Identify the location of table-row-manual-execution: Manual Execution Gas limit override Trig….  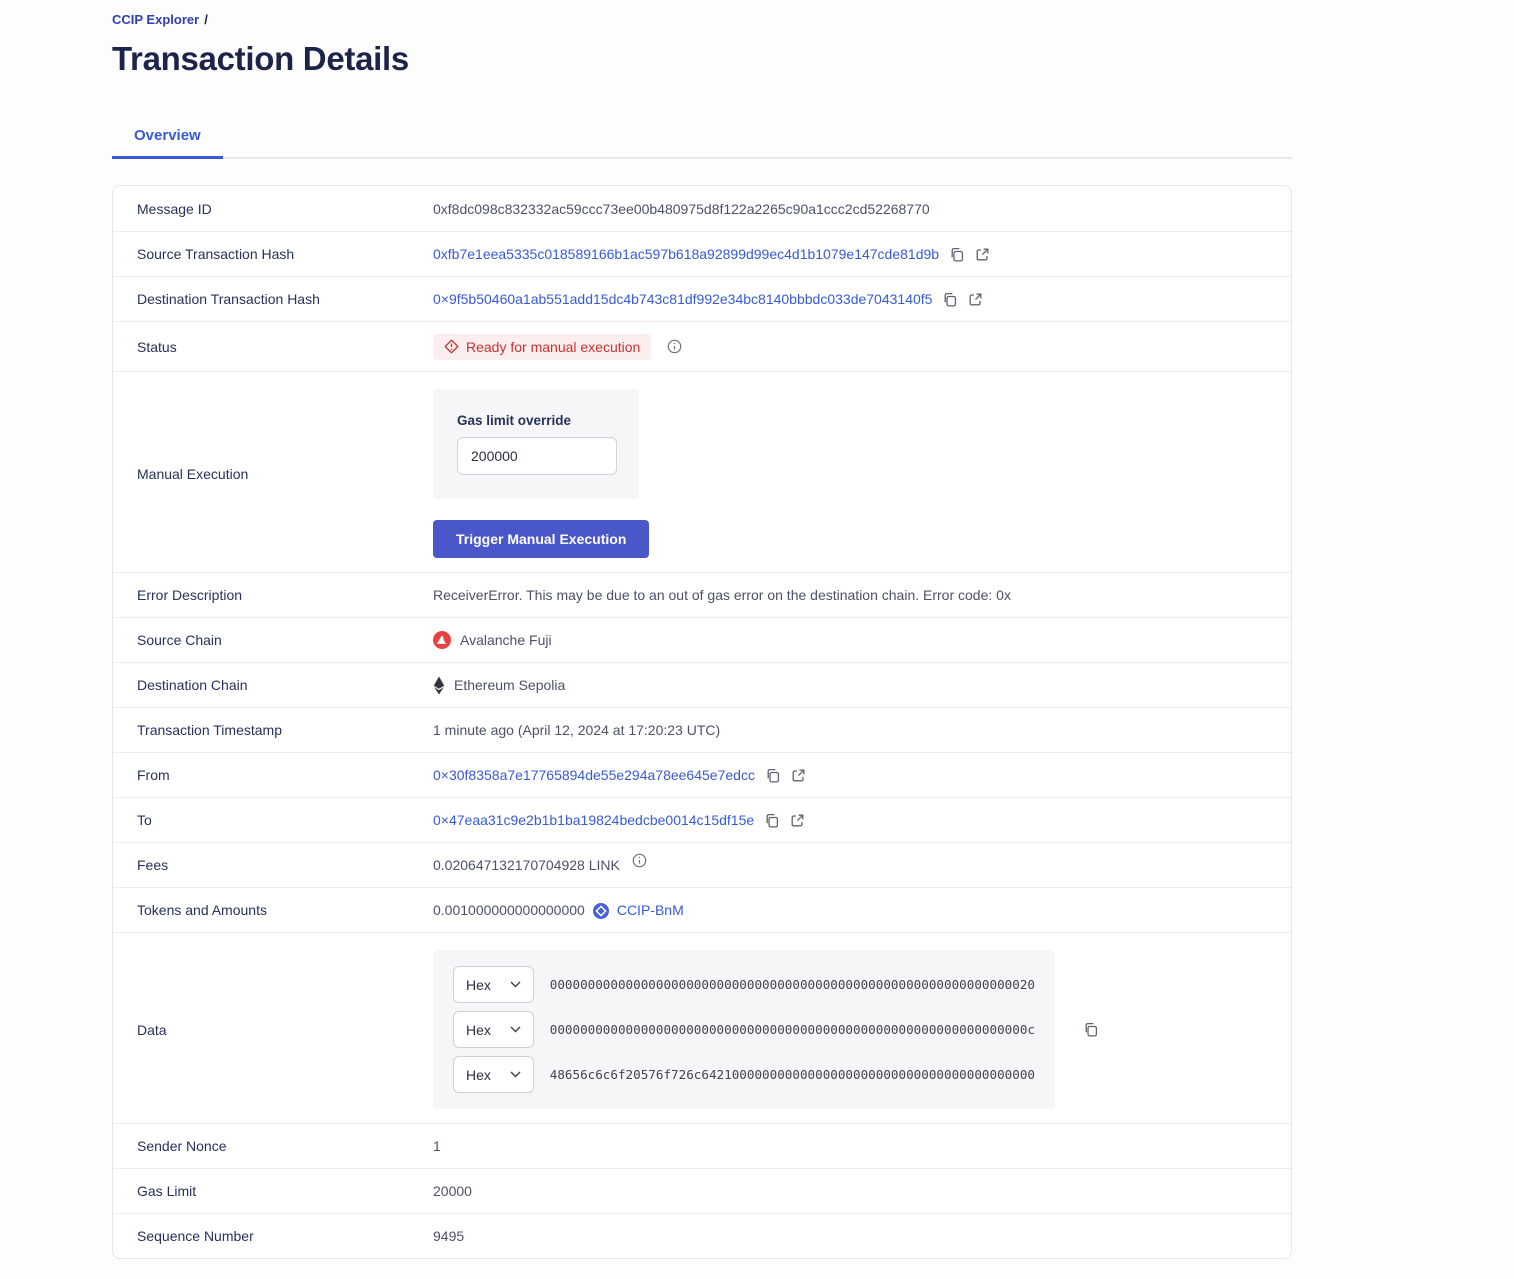
(702, 471).